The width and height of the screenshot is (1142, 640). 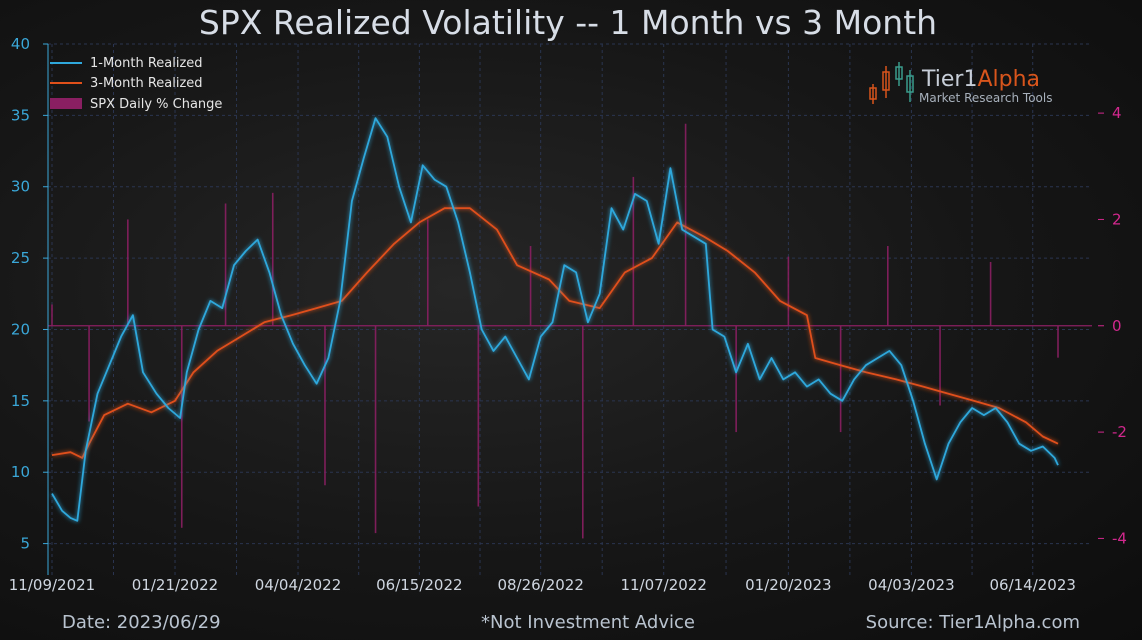 What do you see at coordinates (175, 585) in the screenshot?
I see `x-tick-label: 01/21/2022` at bounding box center [175, 585].